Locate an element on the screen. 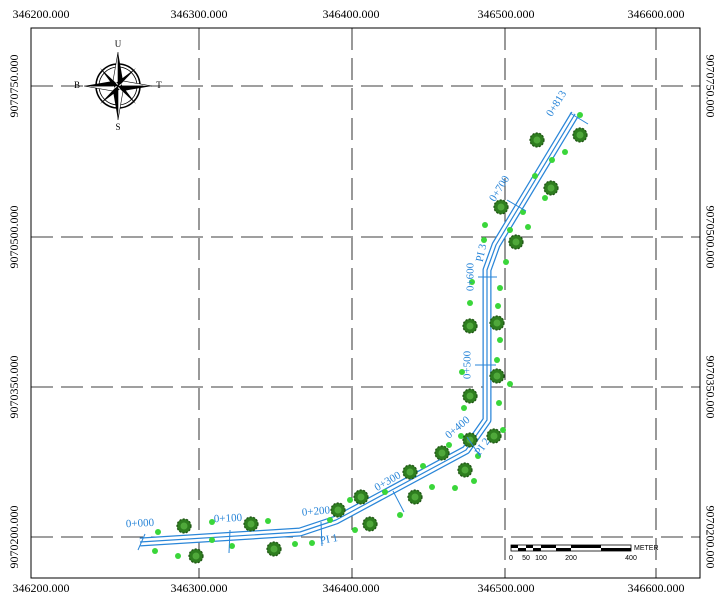 The height and width of the screenshot is (597, 719). coord-label: 9070200.000 is located at coordinates (14, 537).